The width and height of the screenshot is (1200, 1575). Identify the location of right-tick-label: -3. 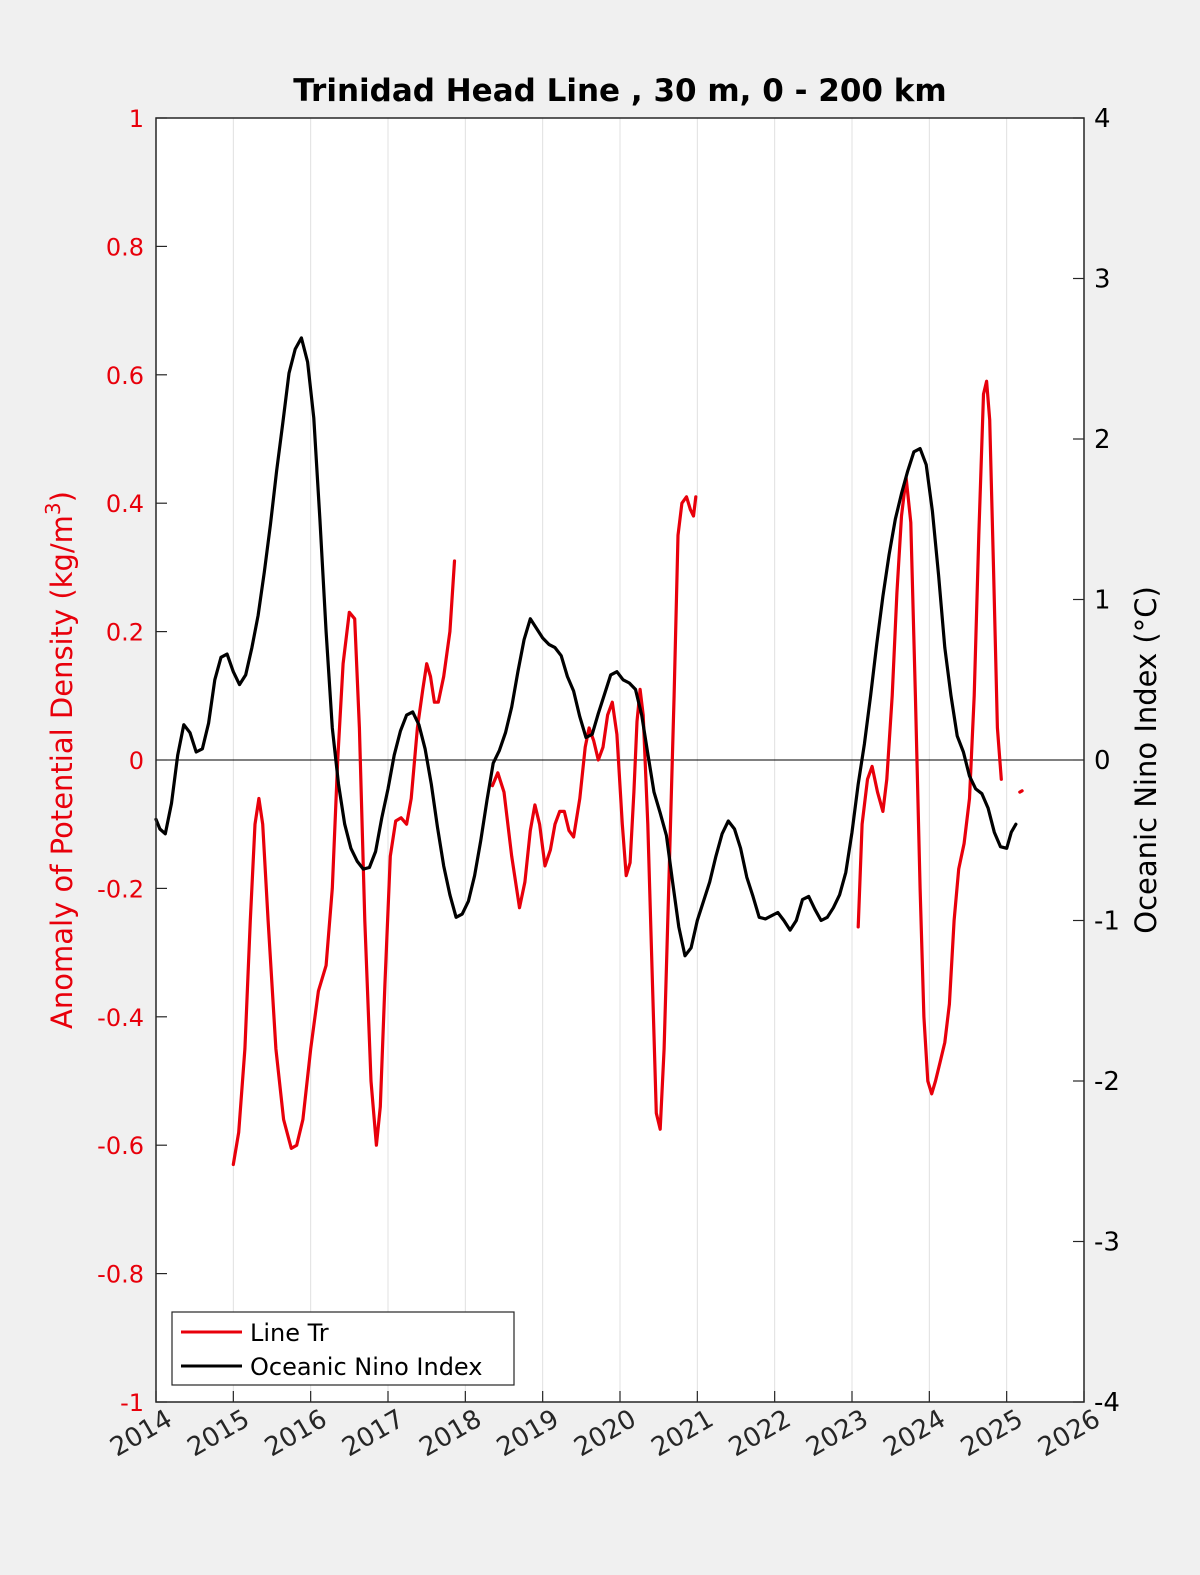
(1107, 1243).